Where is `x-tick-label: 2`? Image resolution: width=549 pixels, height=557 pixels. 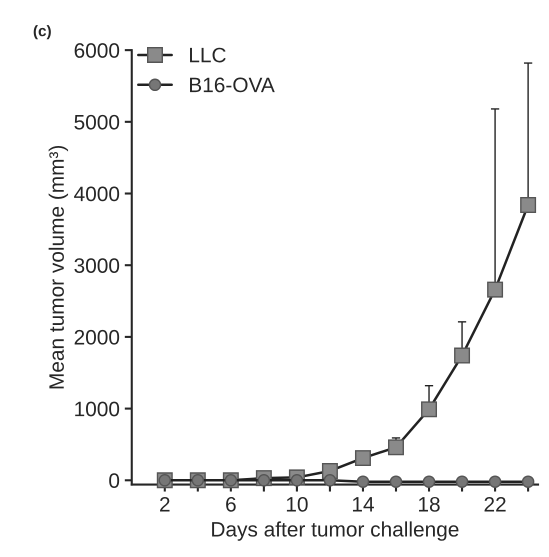
x-tick-label: 2 is located at coordinates (165, 504).